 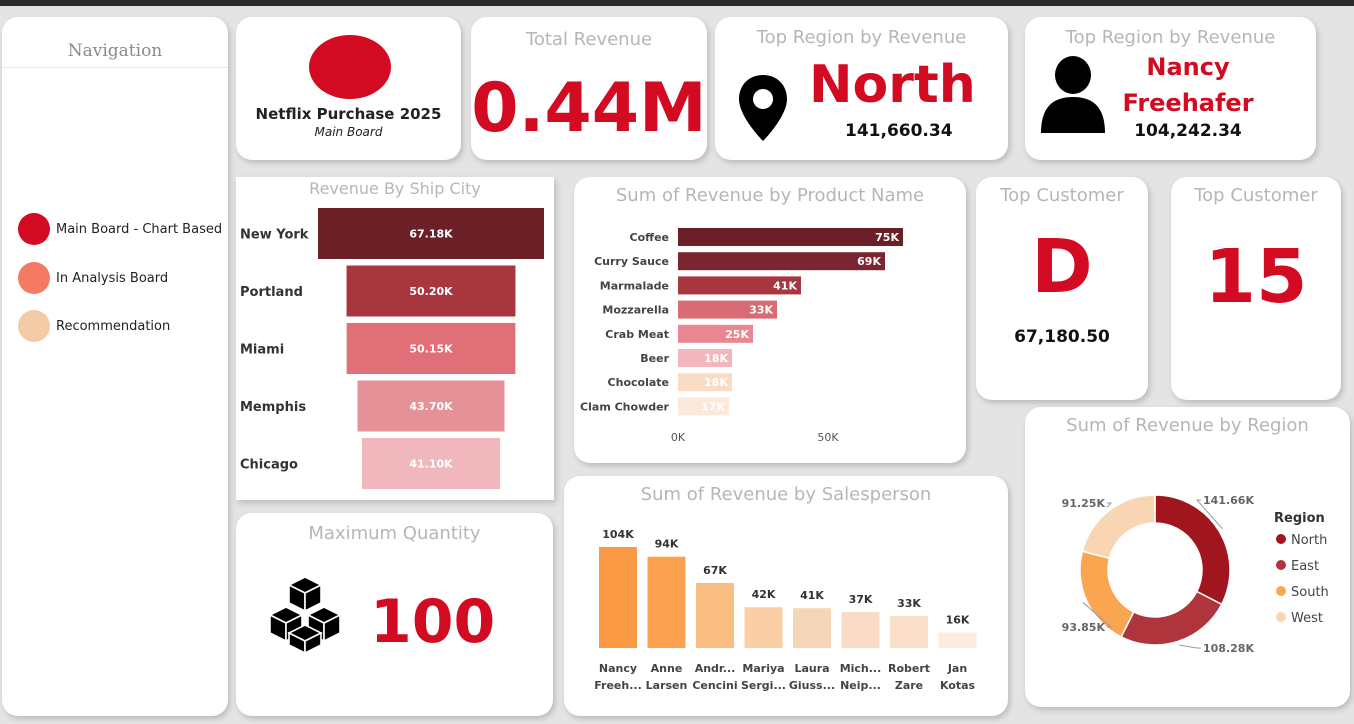 What do you see at coordinates (714, 685) in the screenshot?
I see `salesperson-label-line2: Cencini` at bounding box center [714, 685].